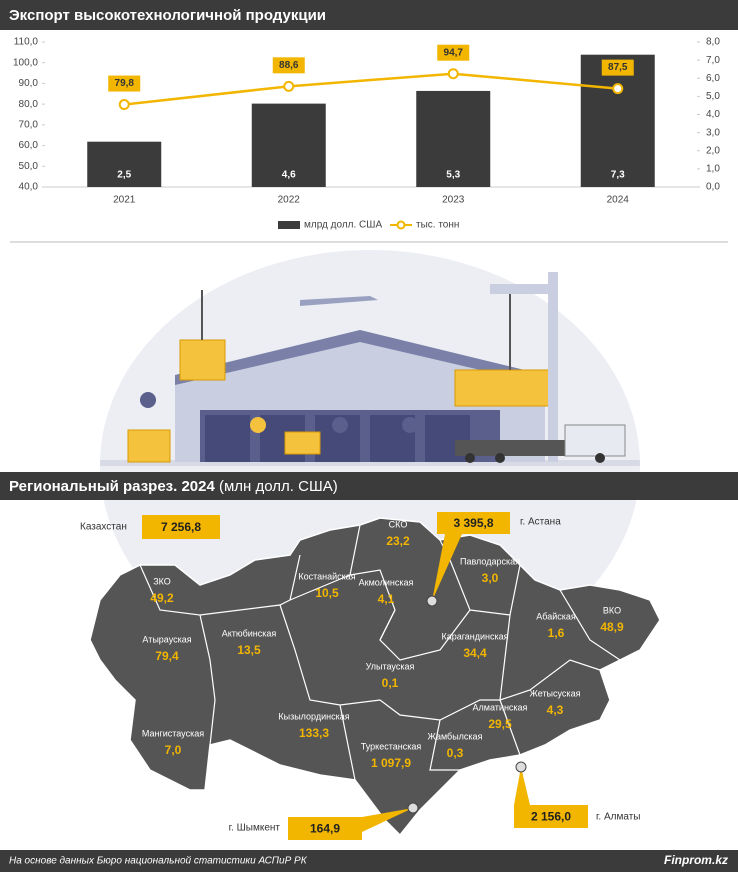 This screenshot has height=872, width=738. Describe the element at coordinates (618, 200) in the screenshot. I see `x-tick-label: 2024` at that location.